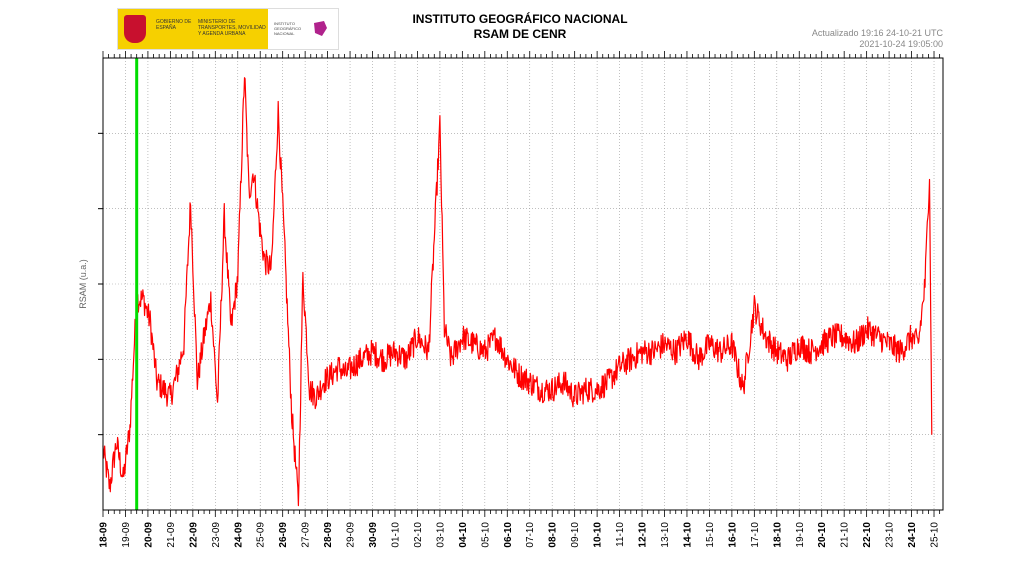  I want to click on y-axis-label: RSAM (u.a.), so click(83, 284).